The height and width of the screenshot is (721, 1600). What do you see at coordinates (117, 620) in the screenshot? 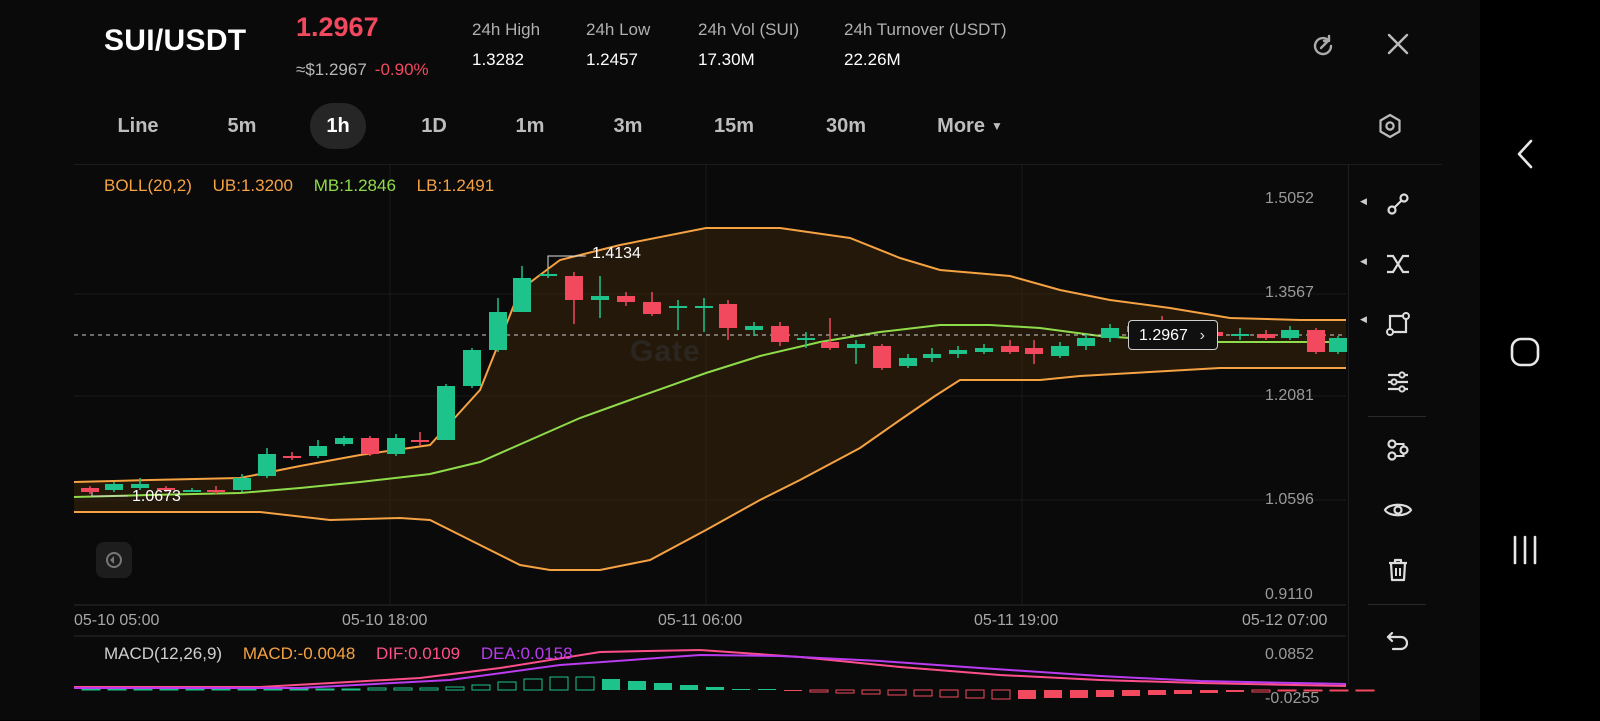
I see `x-tick: 05-10 05:00` at bounding box center [117, 620].